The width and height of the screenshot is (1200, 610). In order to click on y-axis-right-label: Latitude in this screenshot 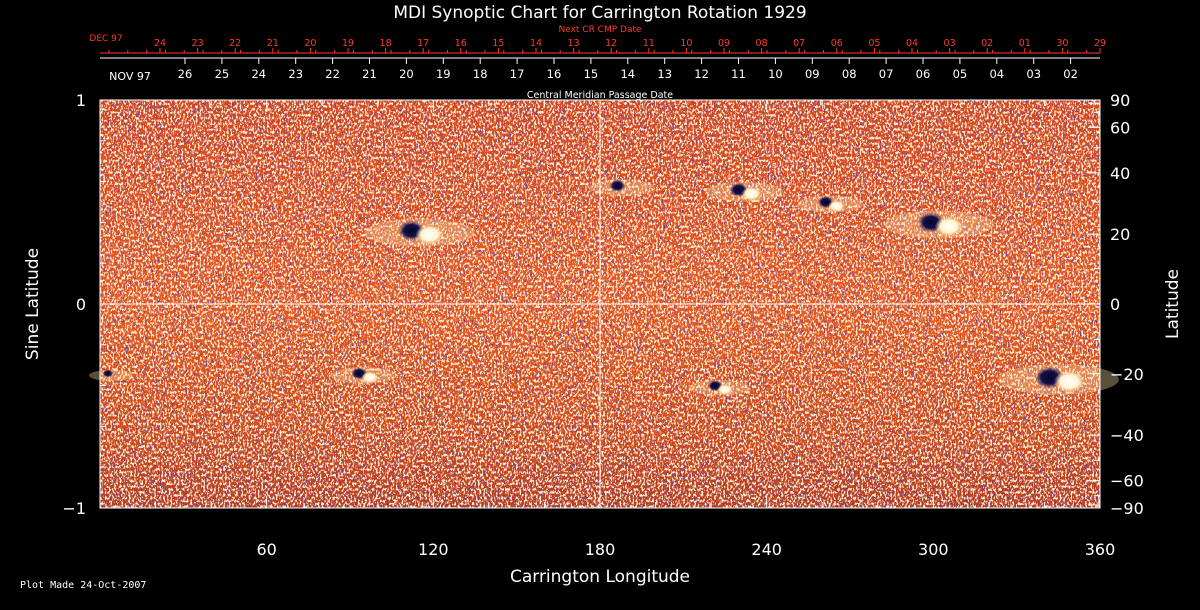, I will do `click(1173, 304)`.